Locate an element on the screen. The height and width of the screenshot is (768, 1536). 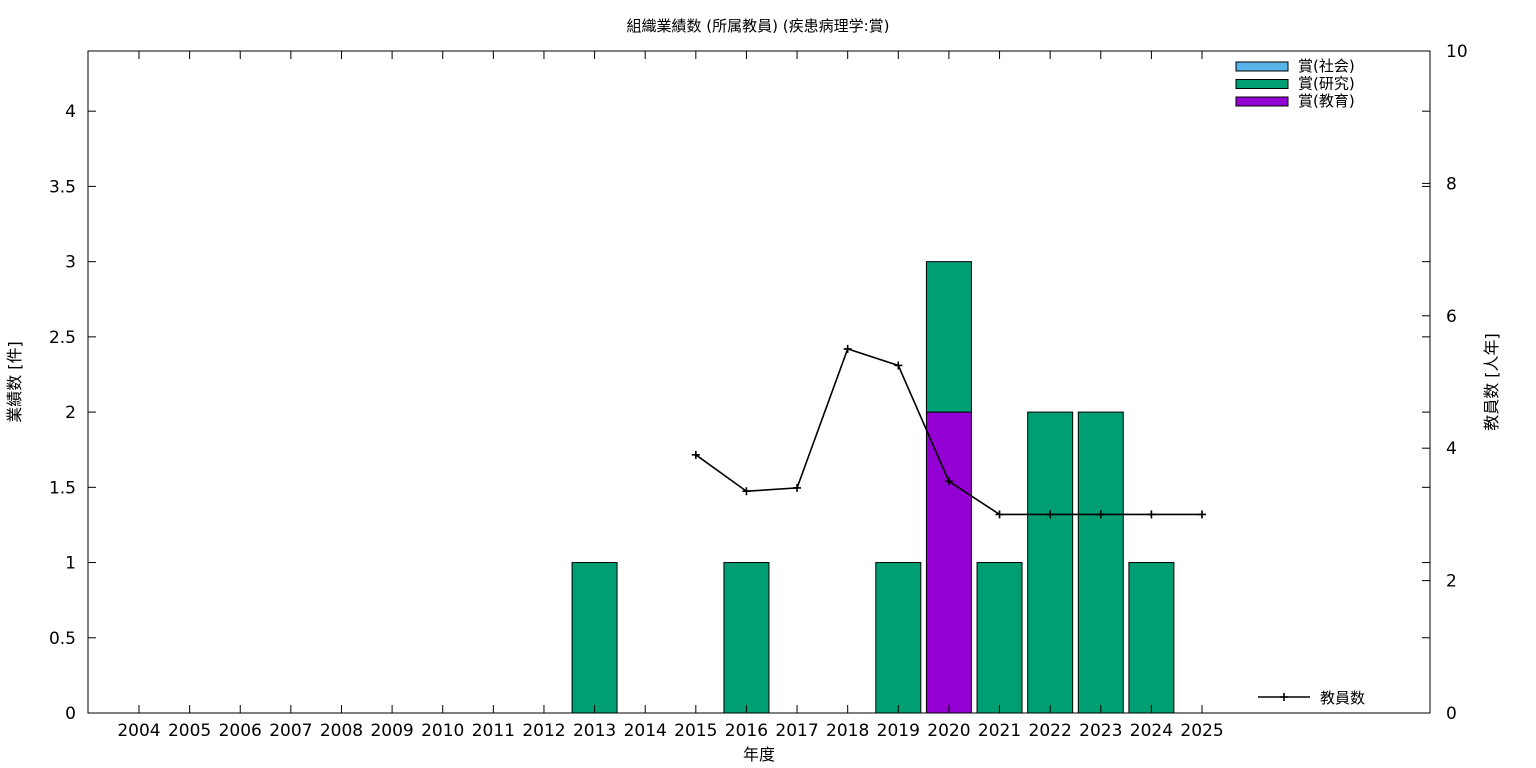
y-tick-label: 2 is located at coordinates (70, 413).